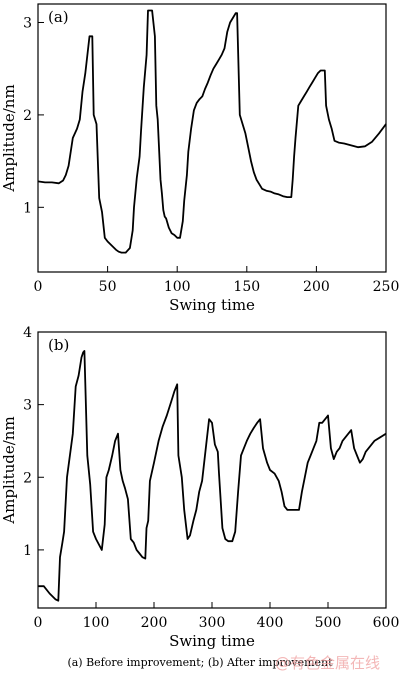  Describe the element at coordinates (212, 623) in the screenshot. I see `x-tick-label: 300` at that location.